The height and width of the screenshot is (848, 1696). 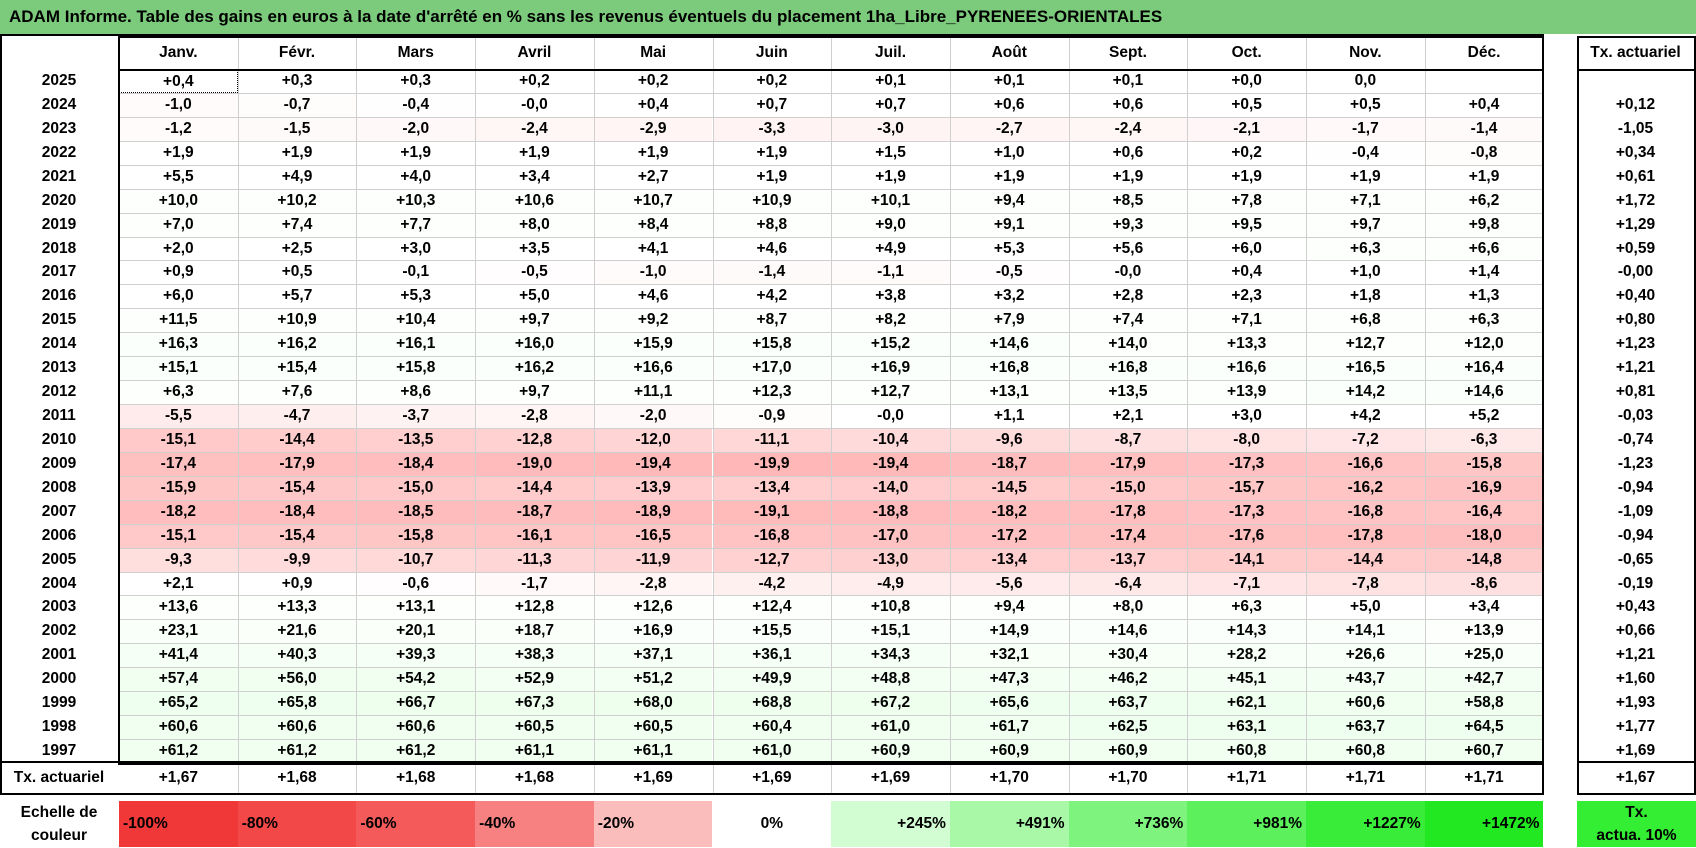 I want to click on gain-cell: +1,1, so click(x=1009, y=416).